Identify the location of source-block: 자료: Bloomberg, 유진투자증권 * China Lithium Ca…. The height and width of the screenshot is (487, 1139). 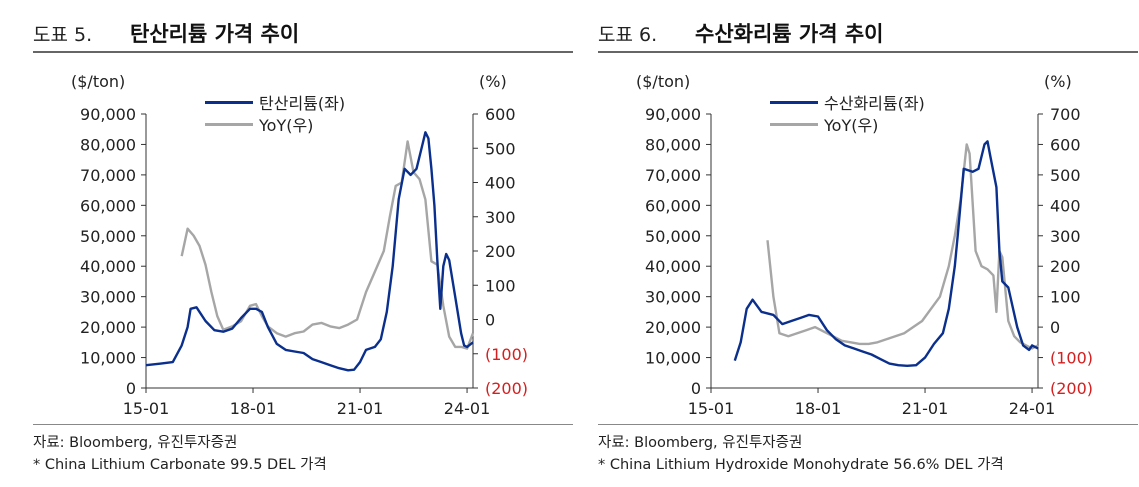
(180, 454).